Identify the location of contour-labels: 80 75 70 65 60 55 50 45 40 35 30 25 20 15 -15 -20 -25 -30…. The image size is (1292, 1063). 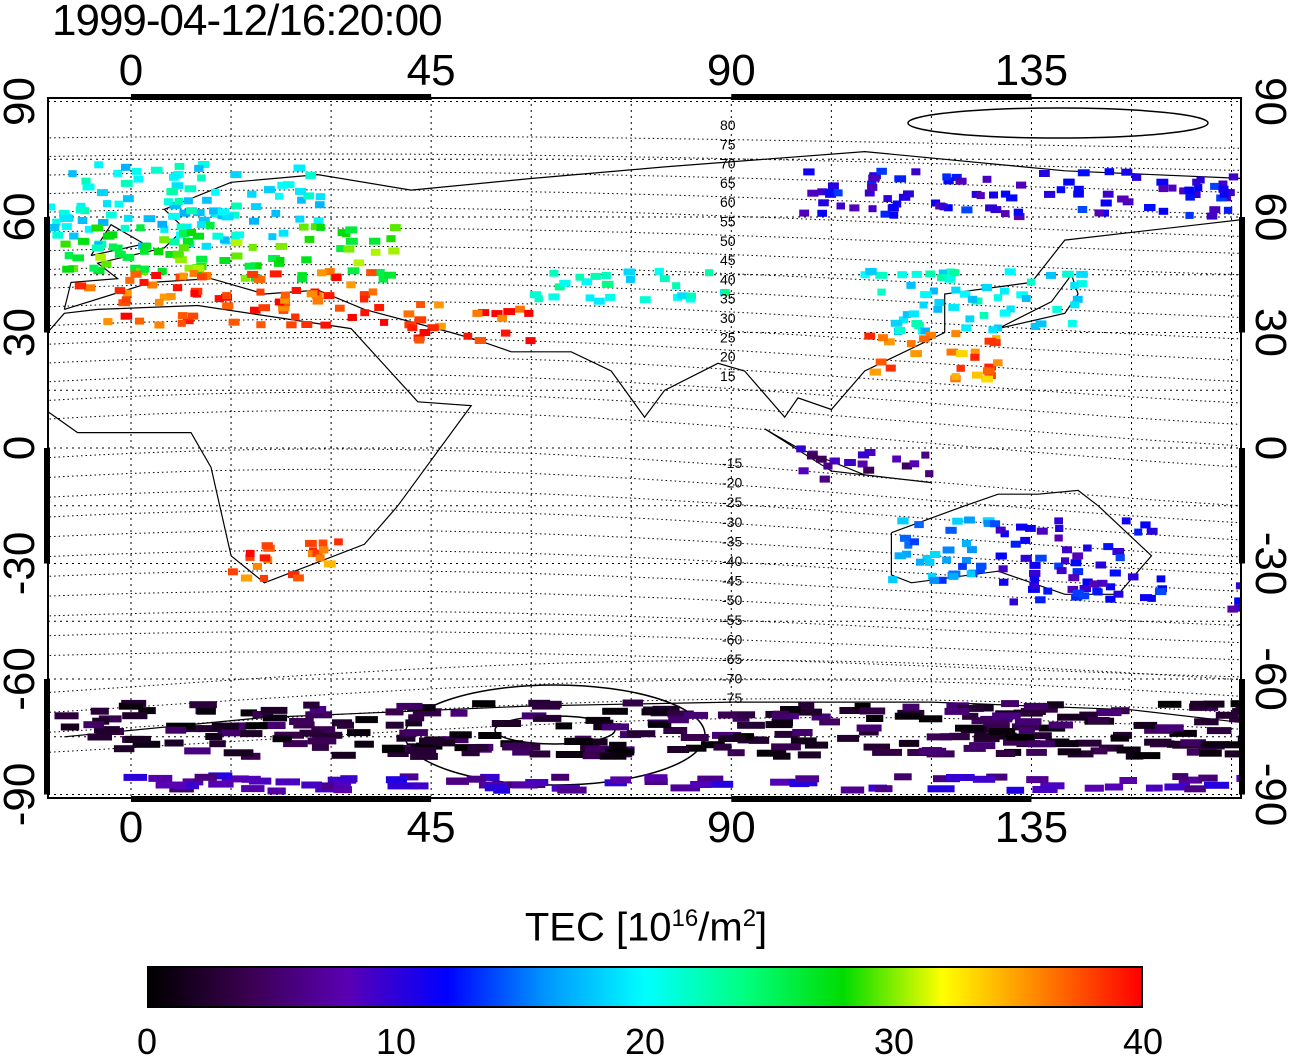
(731, 411).